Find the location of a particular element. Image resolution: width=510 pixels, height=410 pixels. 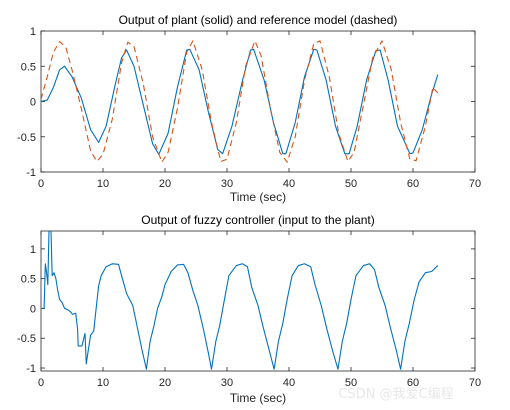

watermark: CSDN @我爱C编程 is located at coordinates (395, 394).